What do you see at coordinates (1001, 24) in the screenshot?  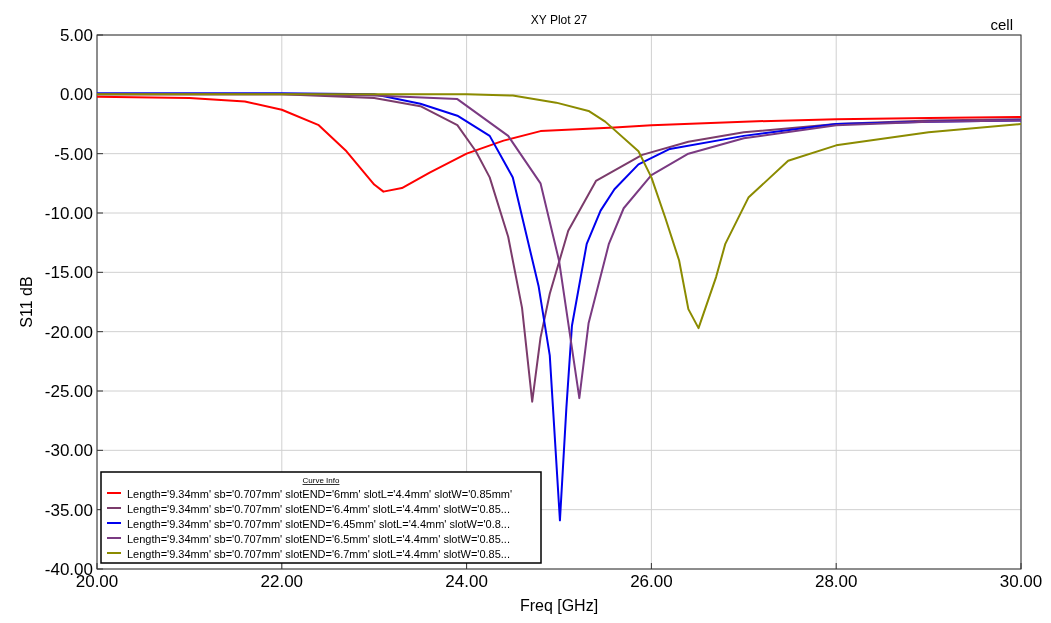 I see `text: cell` at bounding box center [1001, 24].